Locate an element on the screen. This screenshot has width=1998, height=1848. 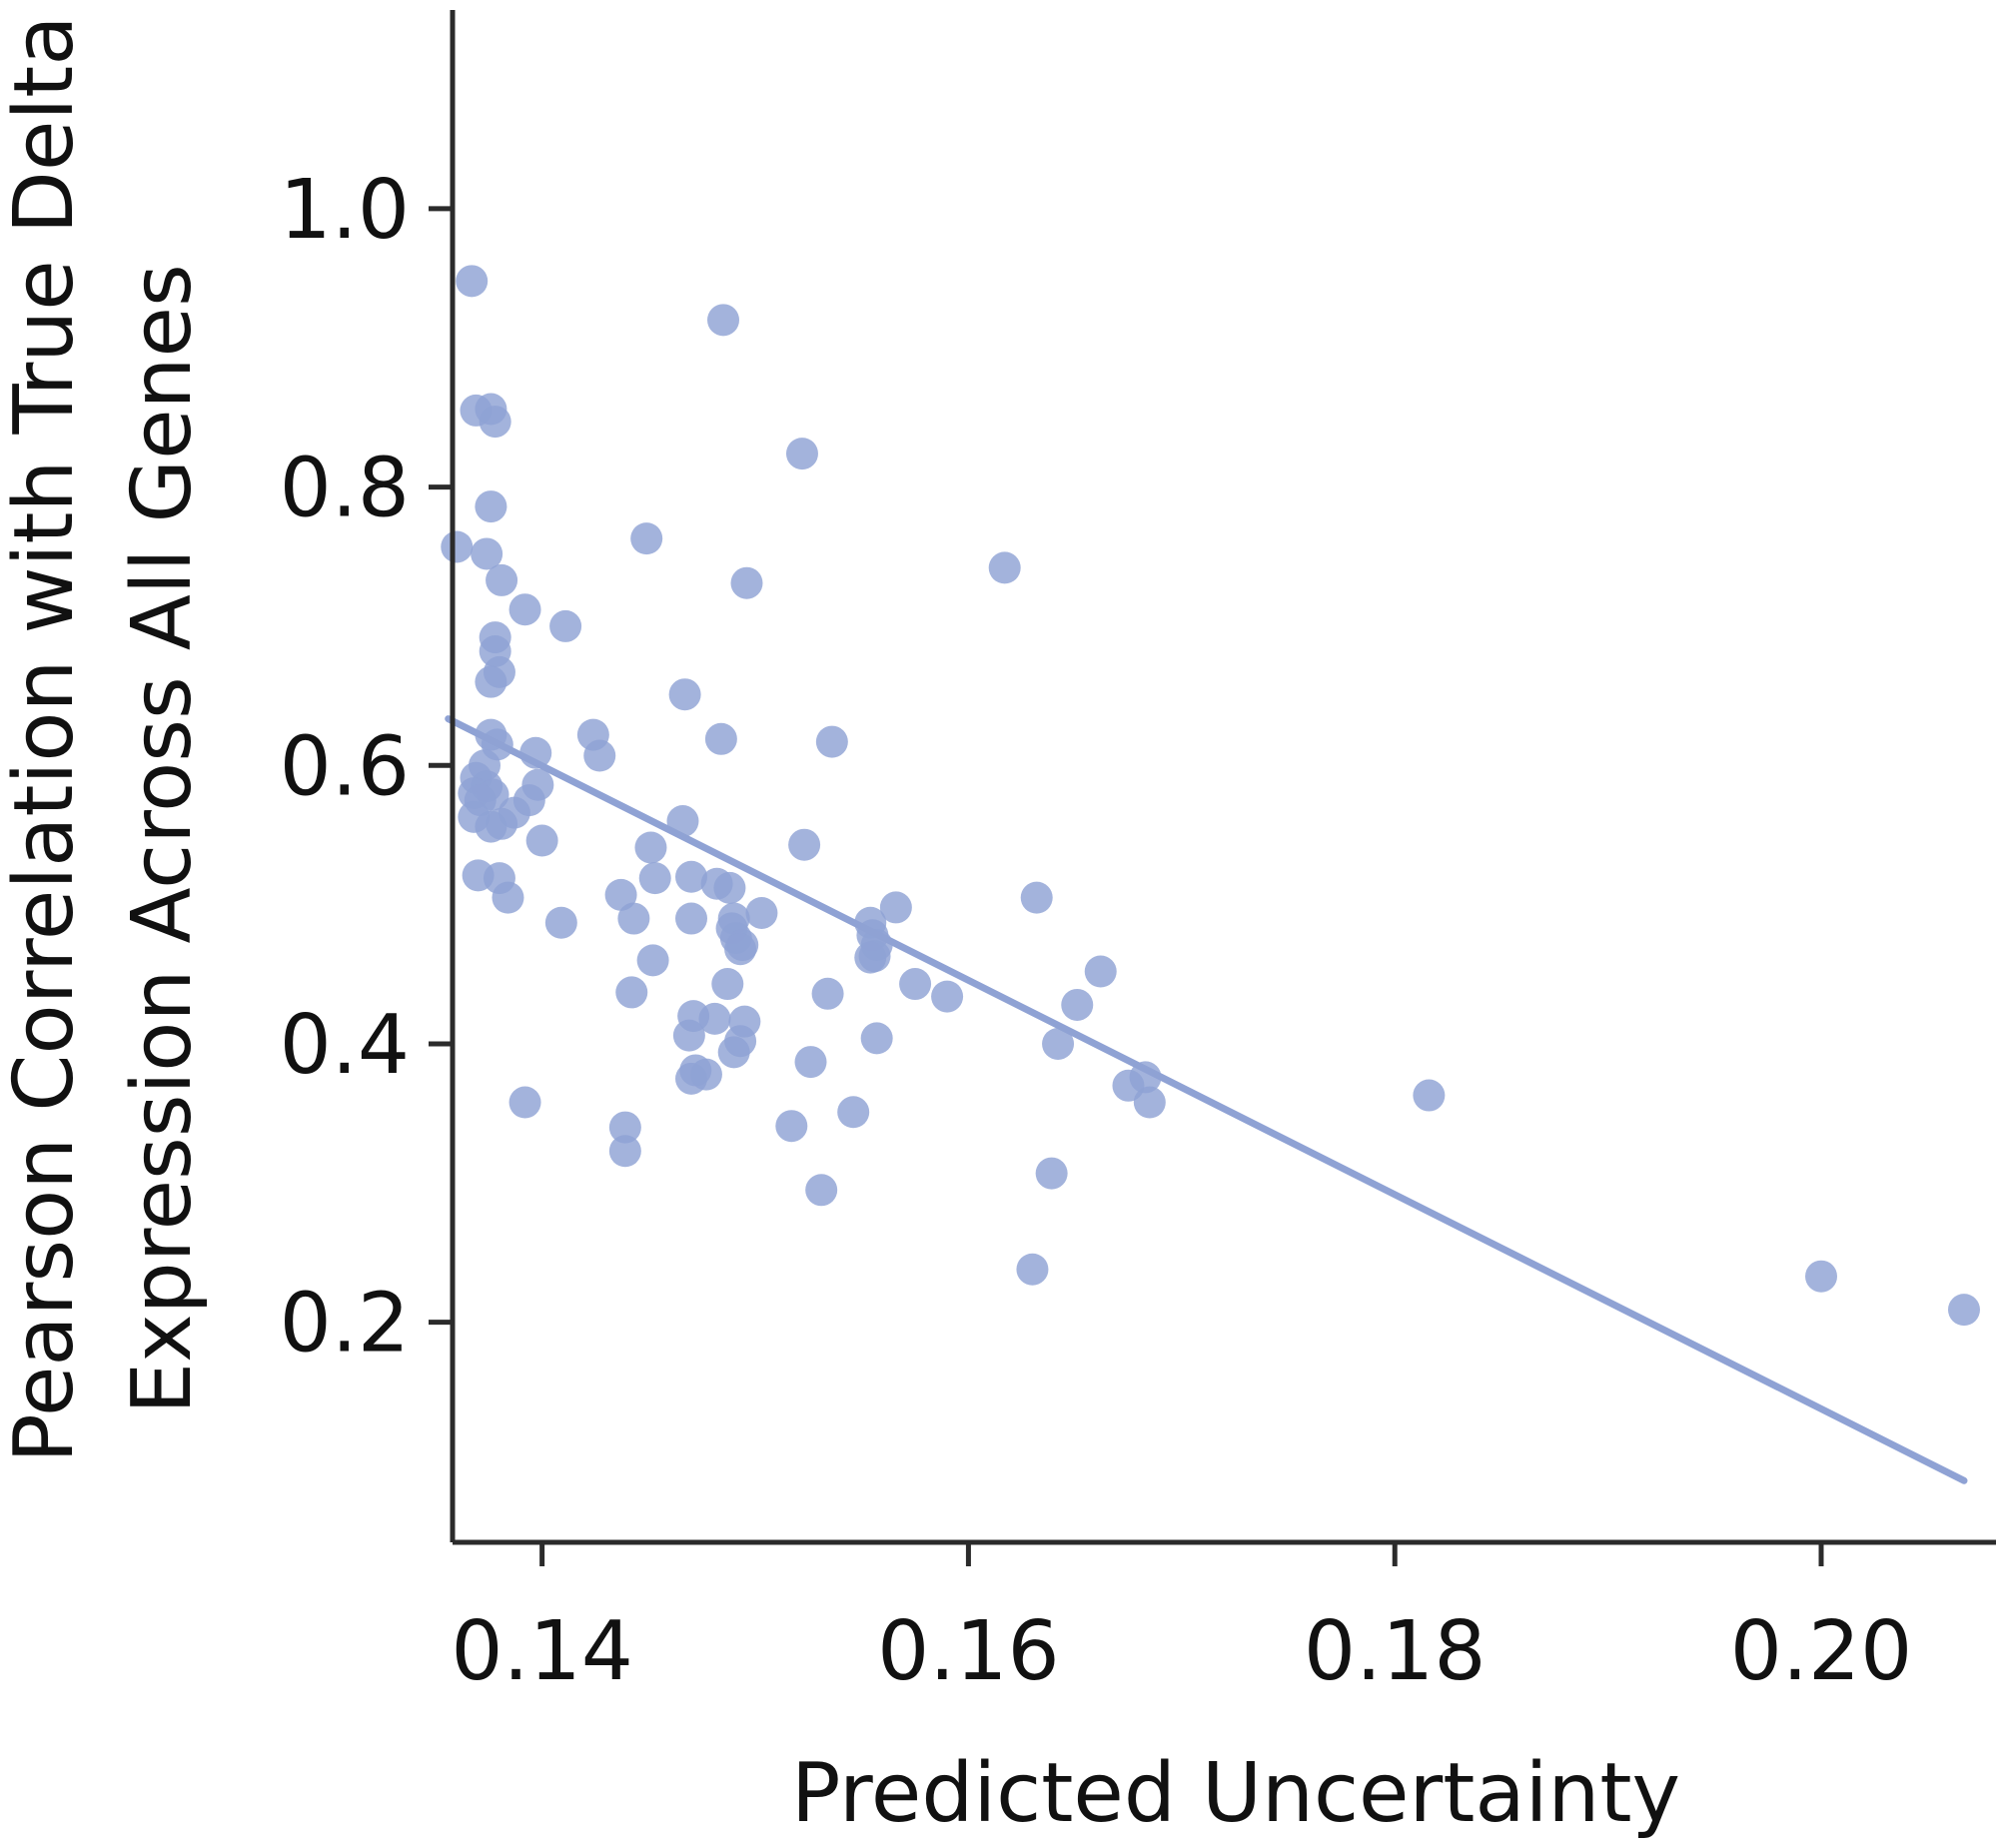
y-tick-label: 1.0 is located at coordinates (345, 210).